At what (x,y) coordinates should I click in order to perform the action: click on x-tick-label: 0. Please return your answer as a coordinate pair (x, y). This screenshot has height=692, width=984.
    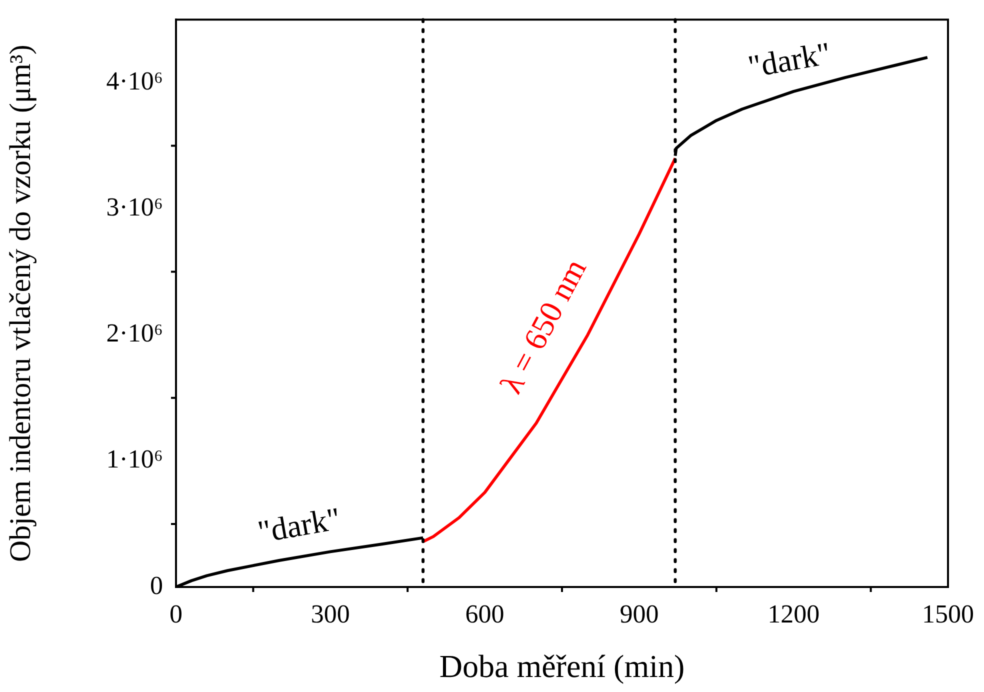
    Looking at the image, I should click on (176, 613).